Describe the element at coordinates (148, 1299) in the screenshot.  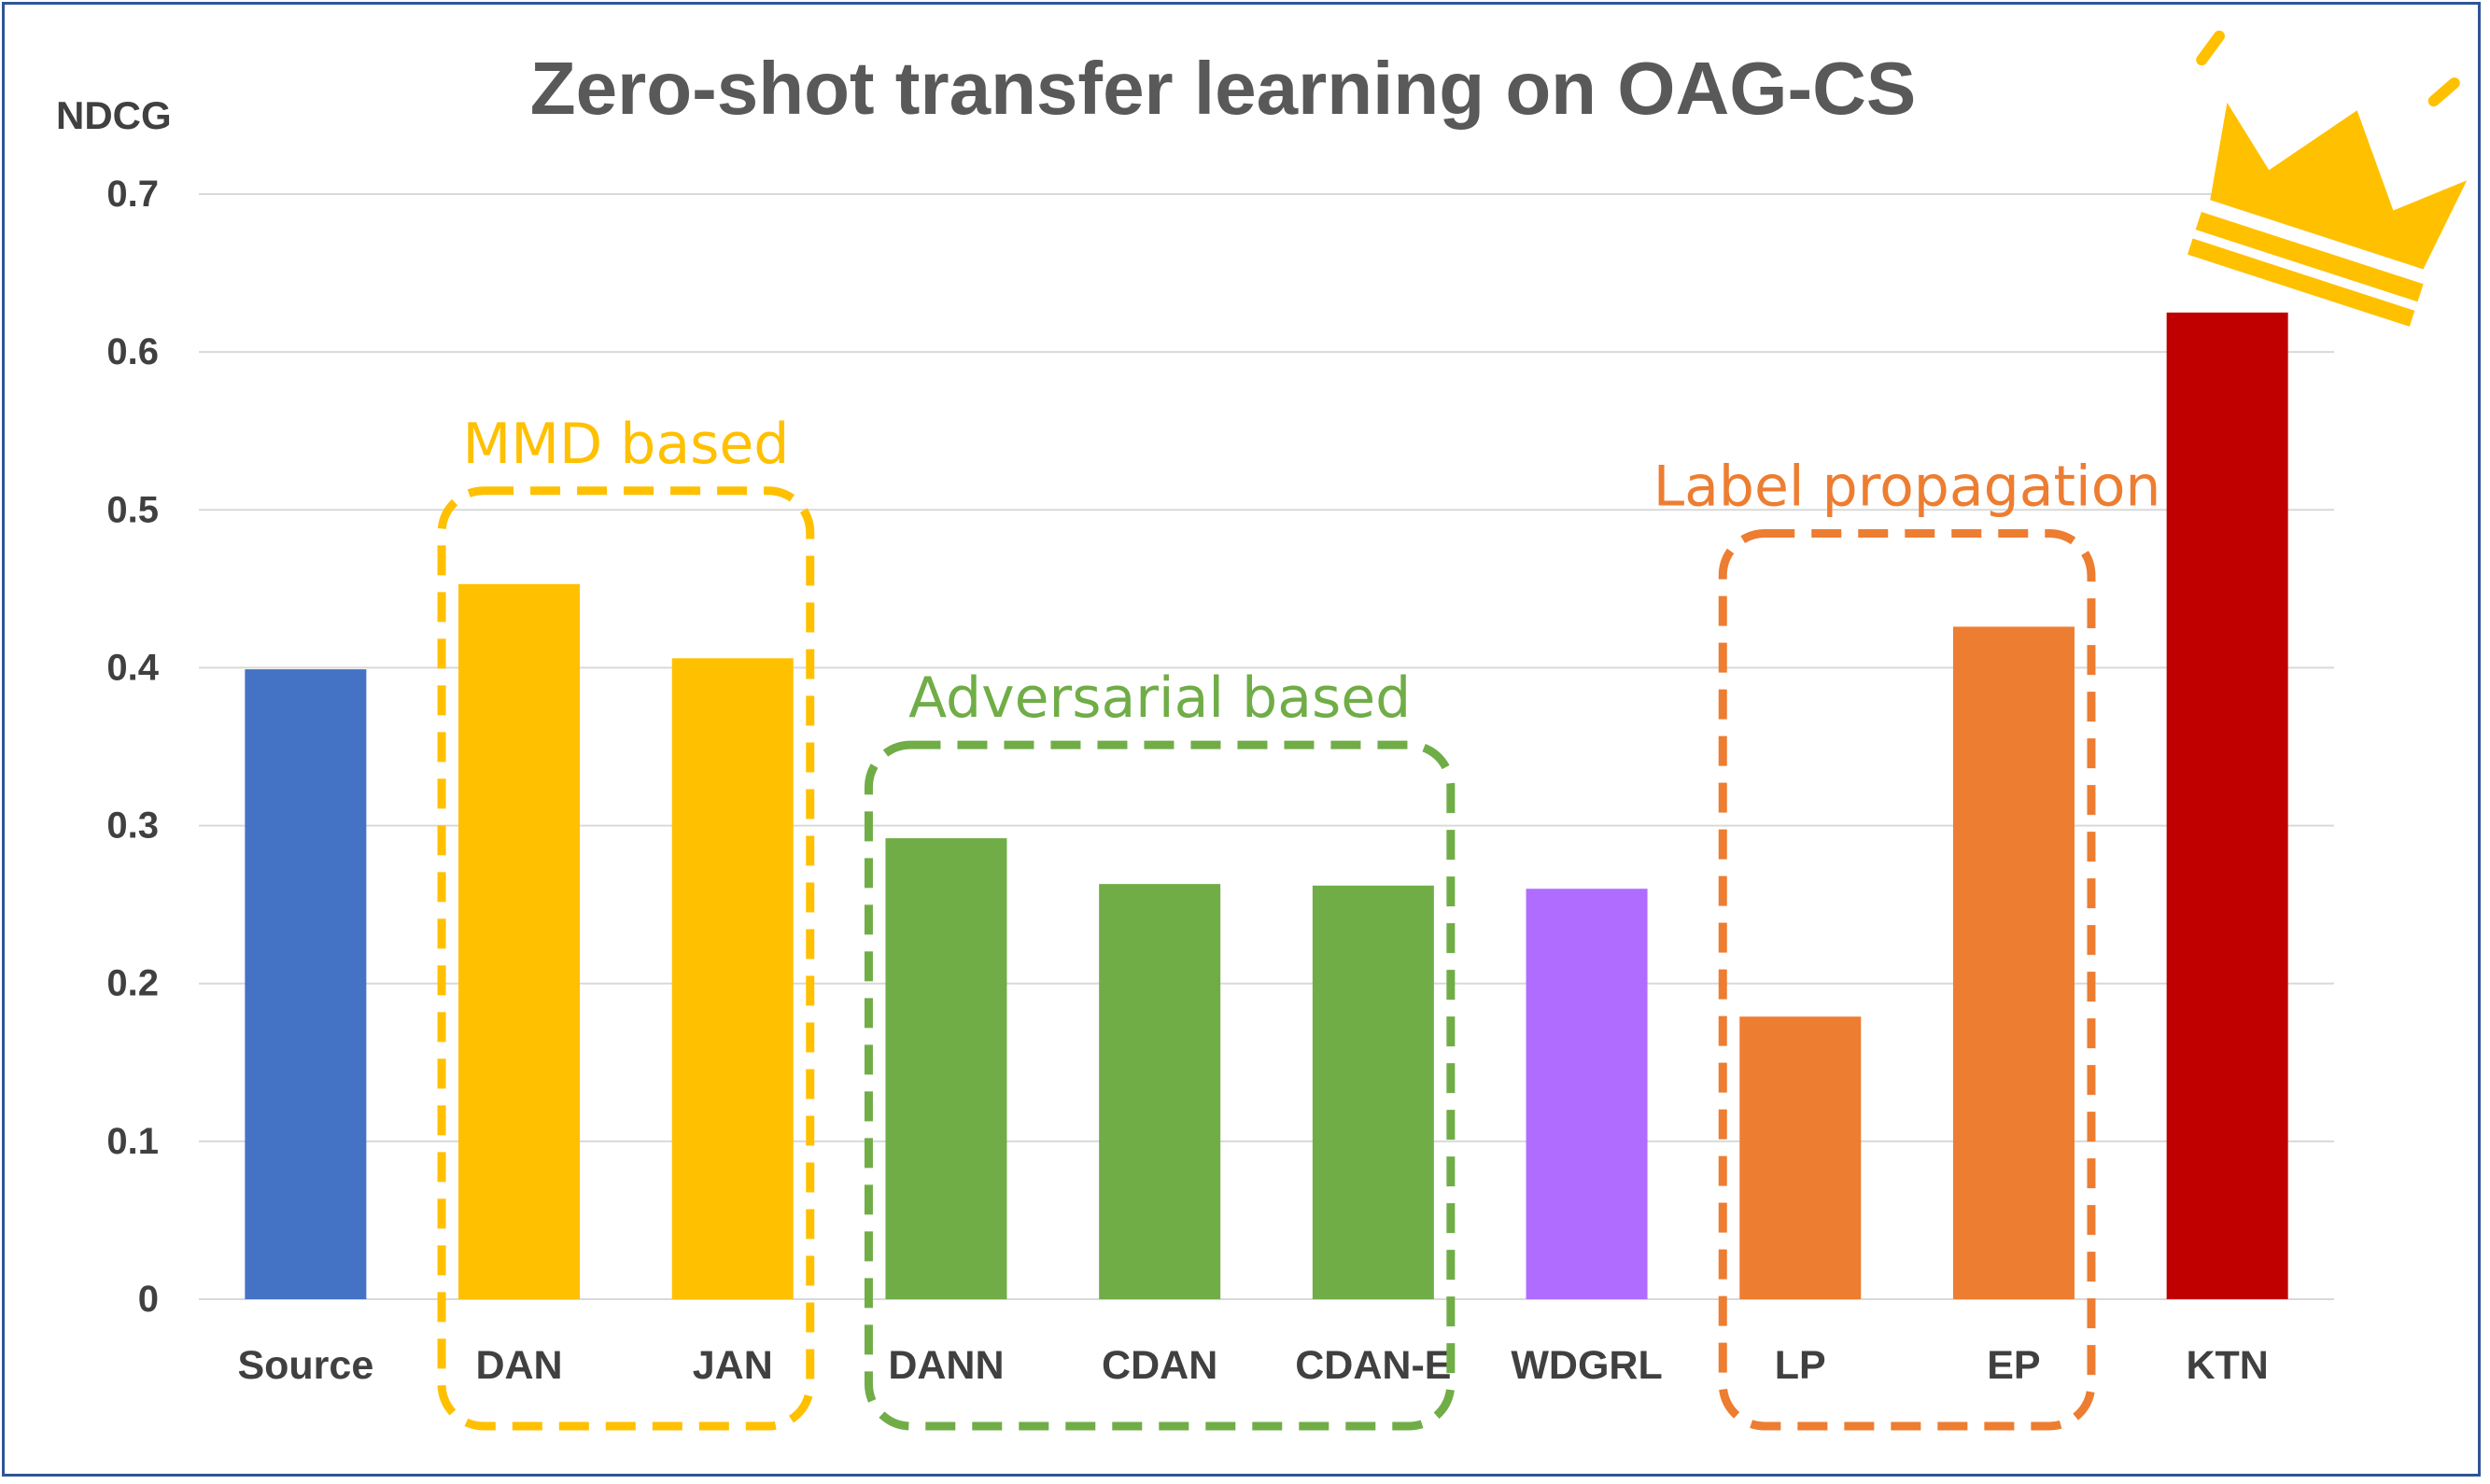
I see `y-tick-label: 0` at that location.